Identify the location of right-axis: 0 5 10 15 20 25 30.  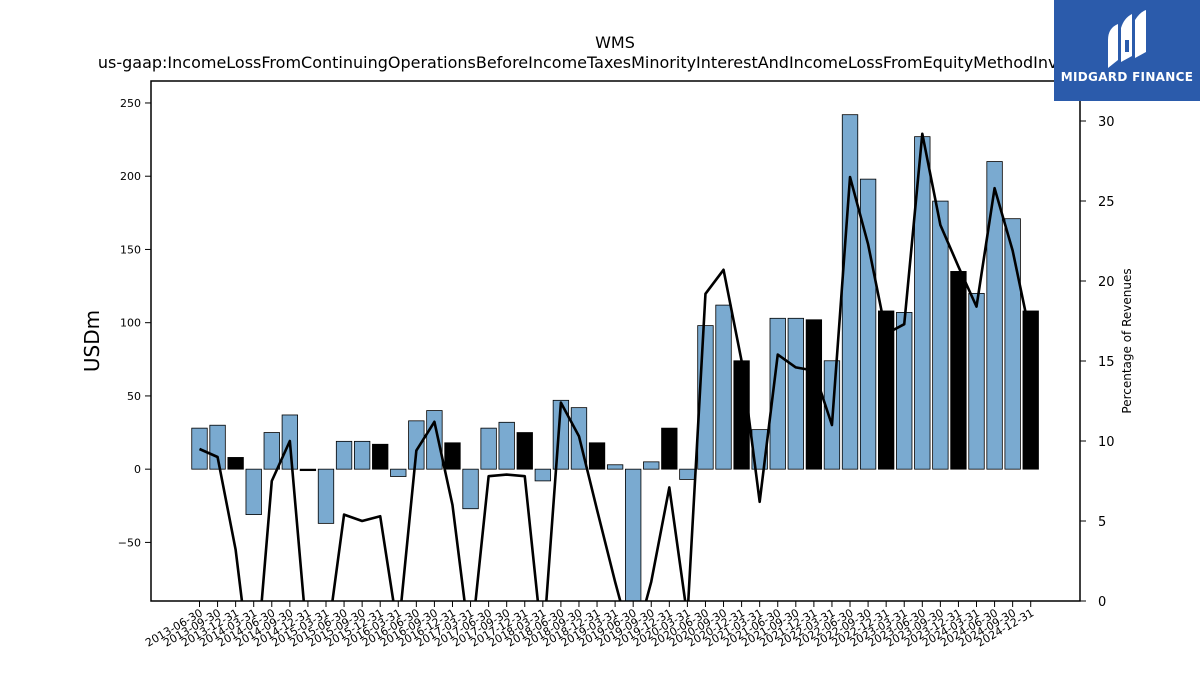
(1097, 362).